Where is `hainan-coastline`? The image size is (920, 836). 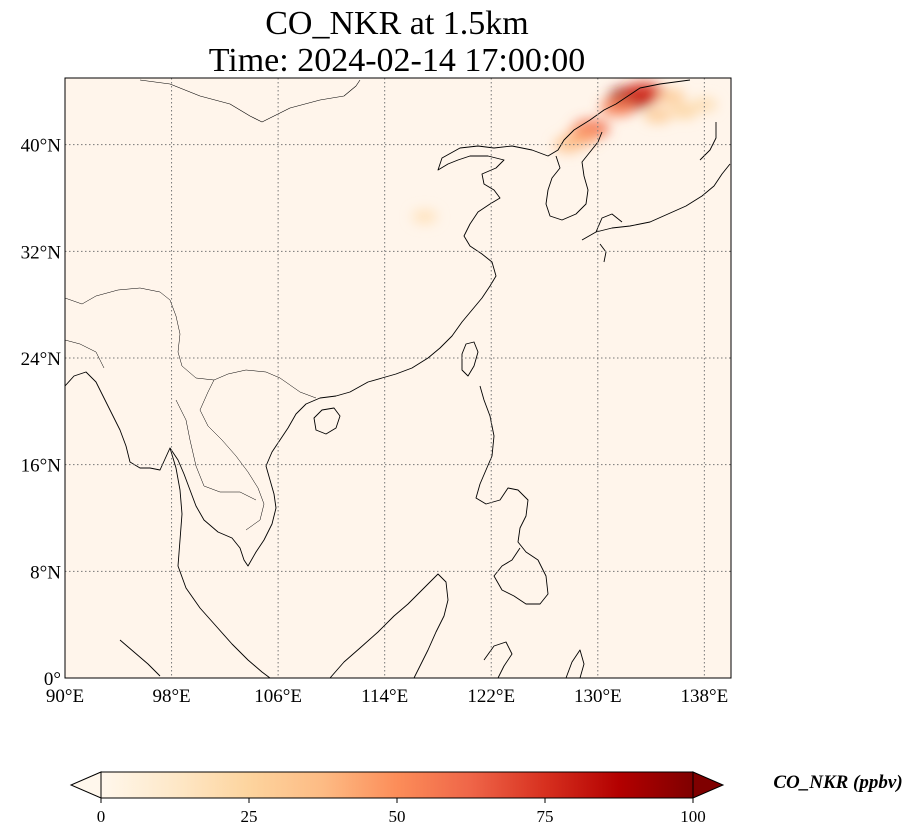 hainan-coastline is located at coordinates (327, 421).